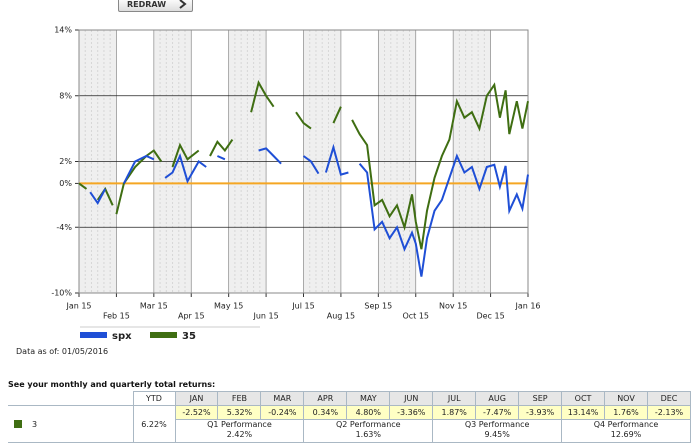 Image resolution: width=700 pixels, height=443 pixels. What do you see at coordinates (497, 424) in the screenshot?
I see `quarter-label: Q3 Performance` at bounding box center [497, 424].